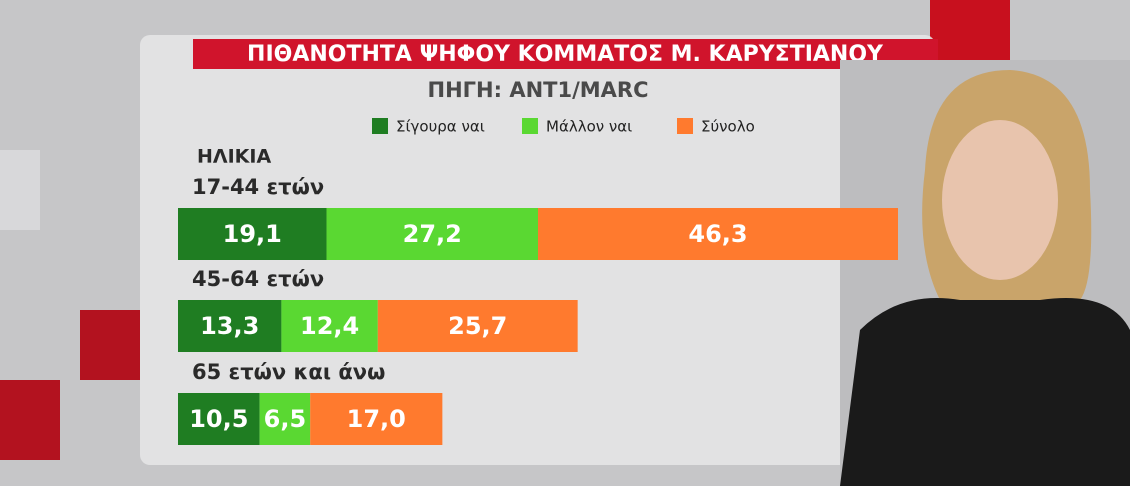 This screenshot has height=486, width=1130. I want to click on value-label: 19,1, so click(252, 234).